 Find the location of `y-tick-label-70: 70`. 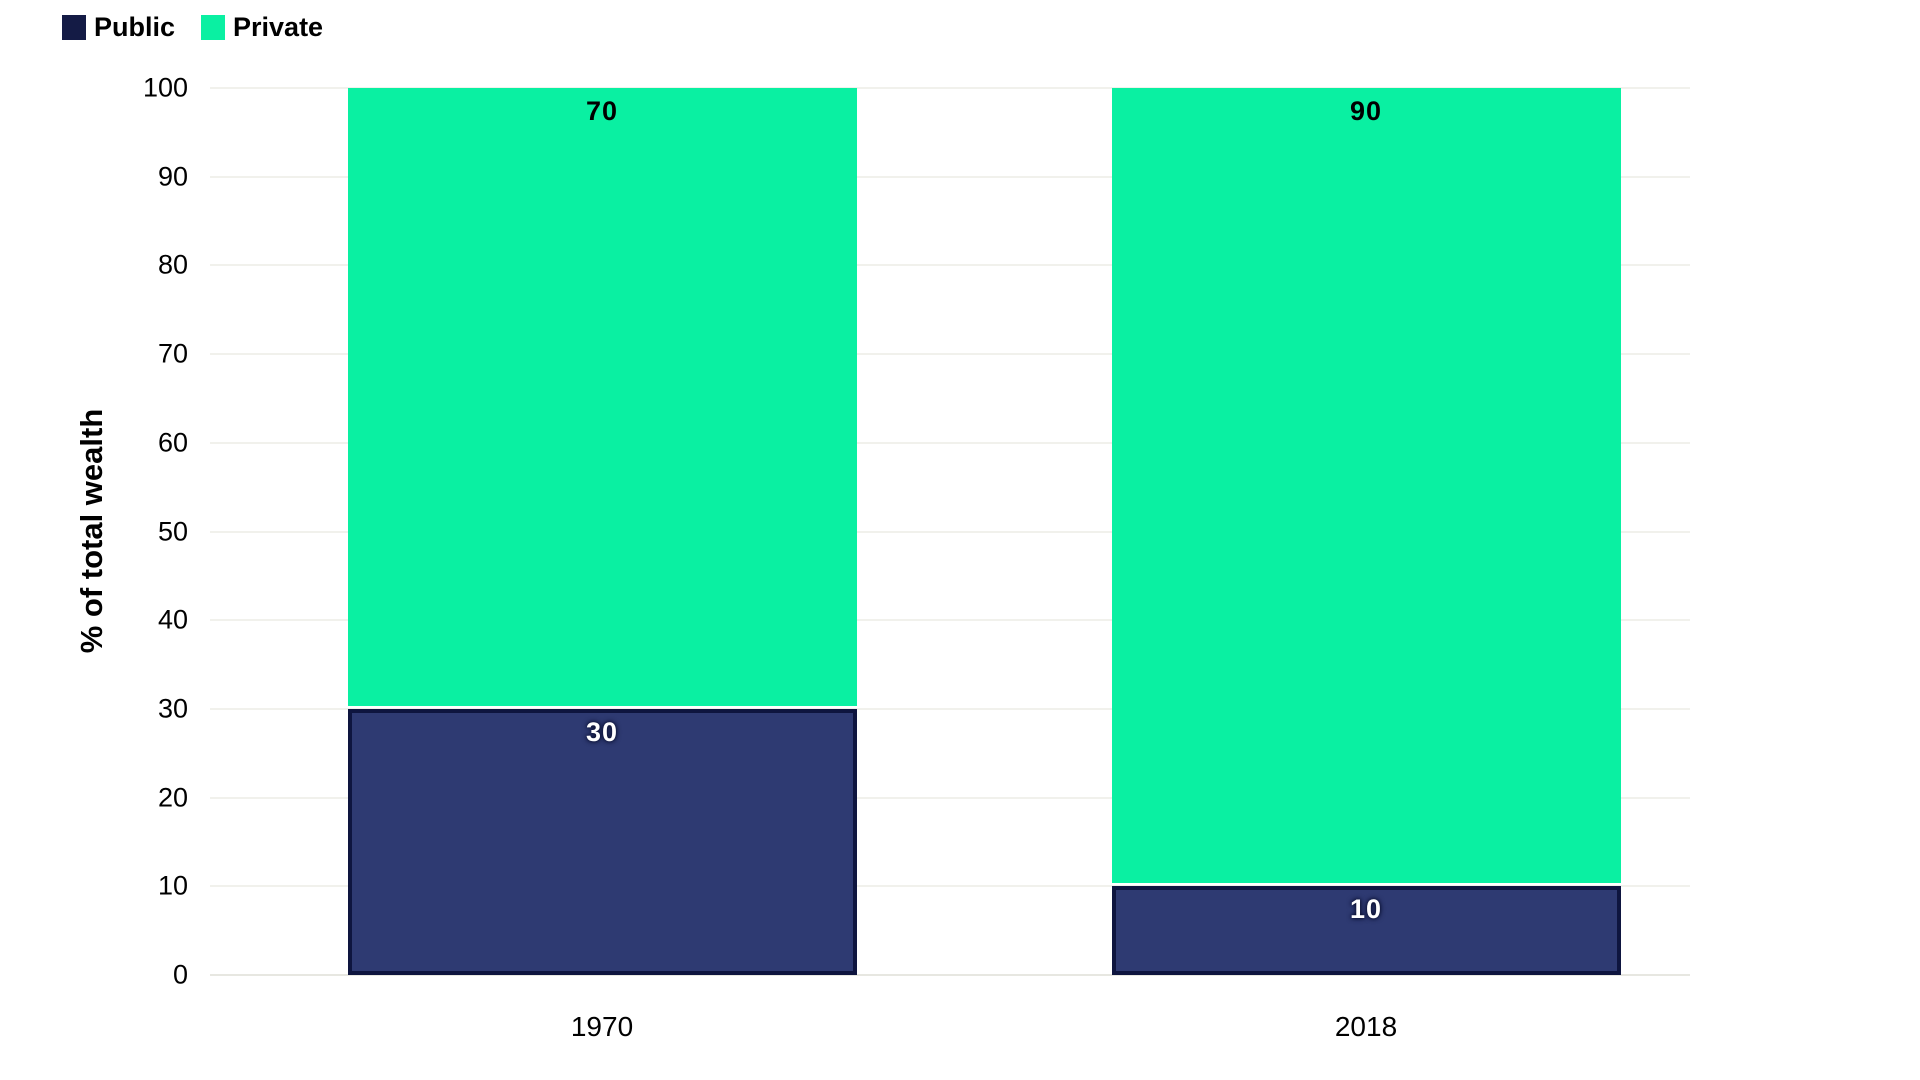

y-tick-label-70: 70 is located at coordinates (172, 353).